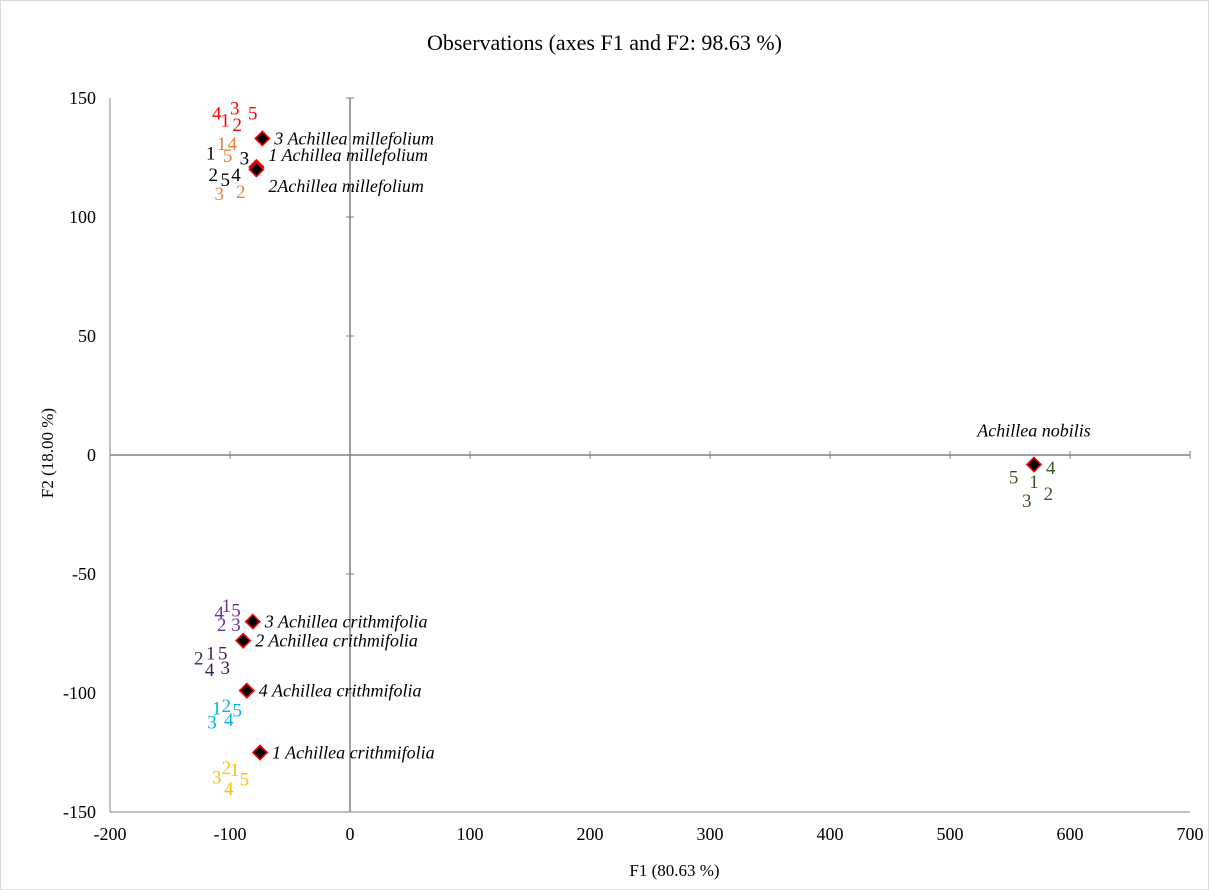 Image resolution: width=1209 pixels, height=890 pixels. What do you see at coordinates (87, 336) in the screenshot?
I see `y-tick-label: 50` at bounding box center [87, 336].